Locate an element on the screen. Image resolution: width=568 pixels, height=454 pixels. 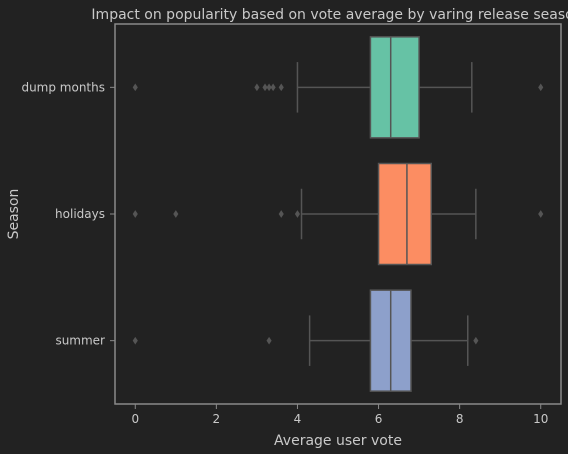
x-axis-title: Average user vote is located at coordinates (338, 441).